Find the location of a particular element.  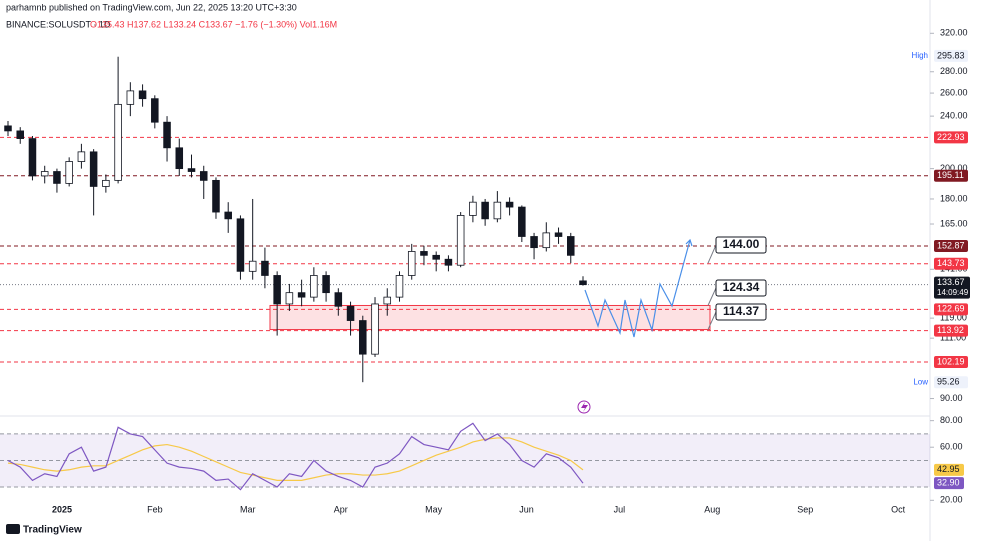

level-label: 113.92 is located at coordinates (950, 330).